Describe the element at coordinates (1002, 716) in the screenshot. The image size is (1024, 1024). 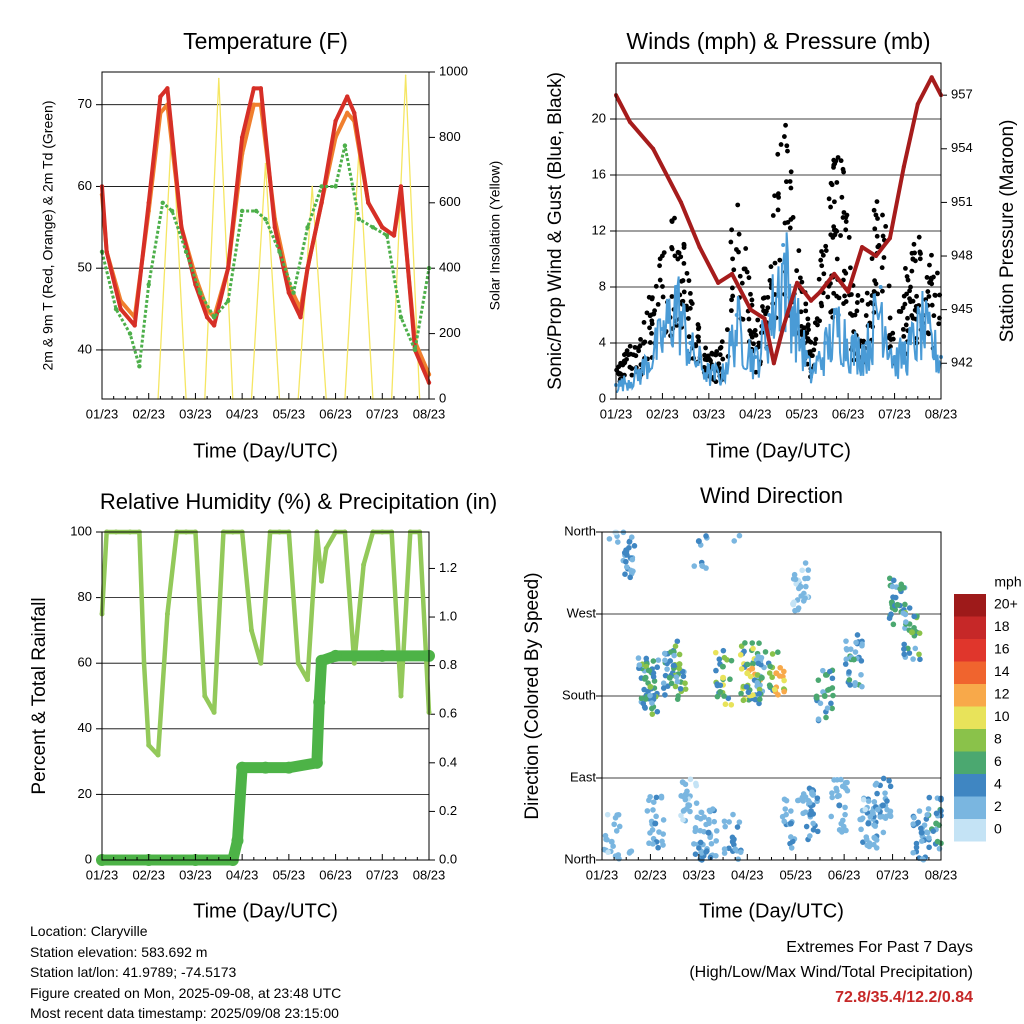
I see `legend-label: 10` at that location.